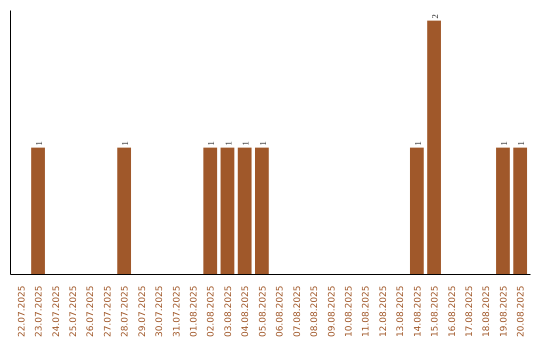  I want to click on x-tick-label: 28.07.2025, so click(125, 312).